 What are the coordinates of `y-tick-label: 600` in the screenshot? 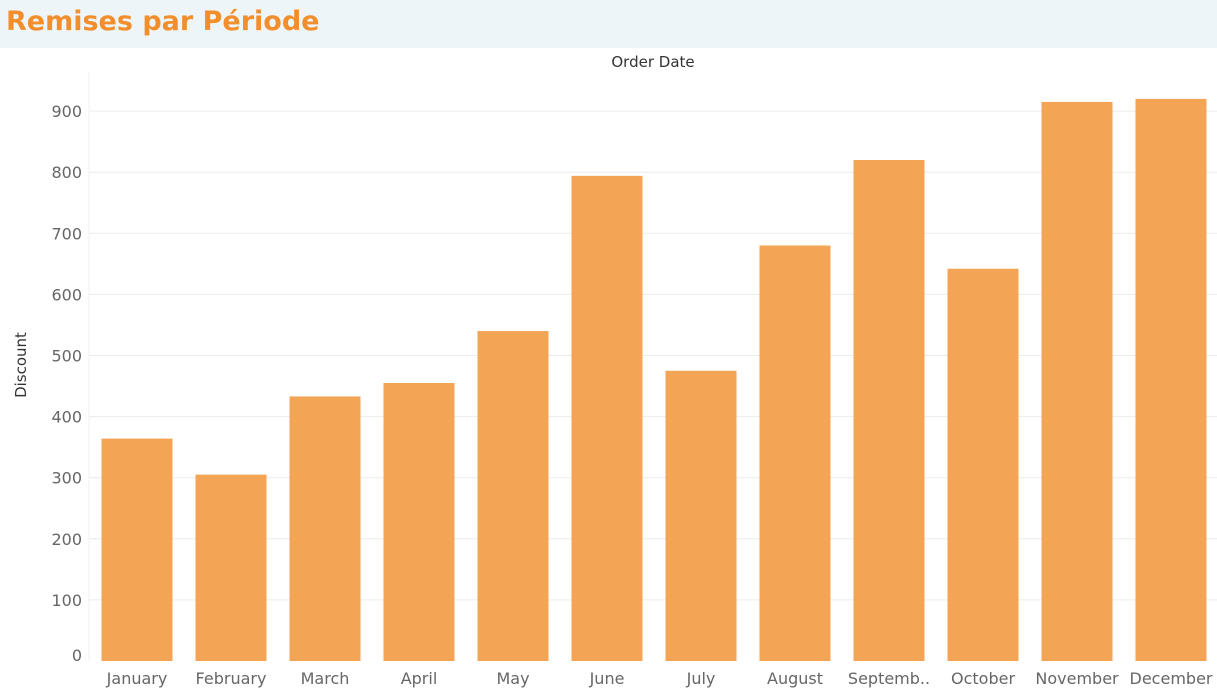 It's located at (66, 294).